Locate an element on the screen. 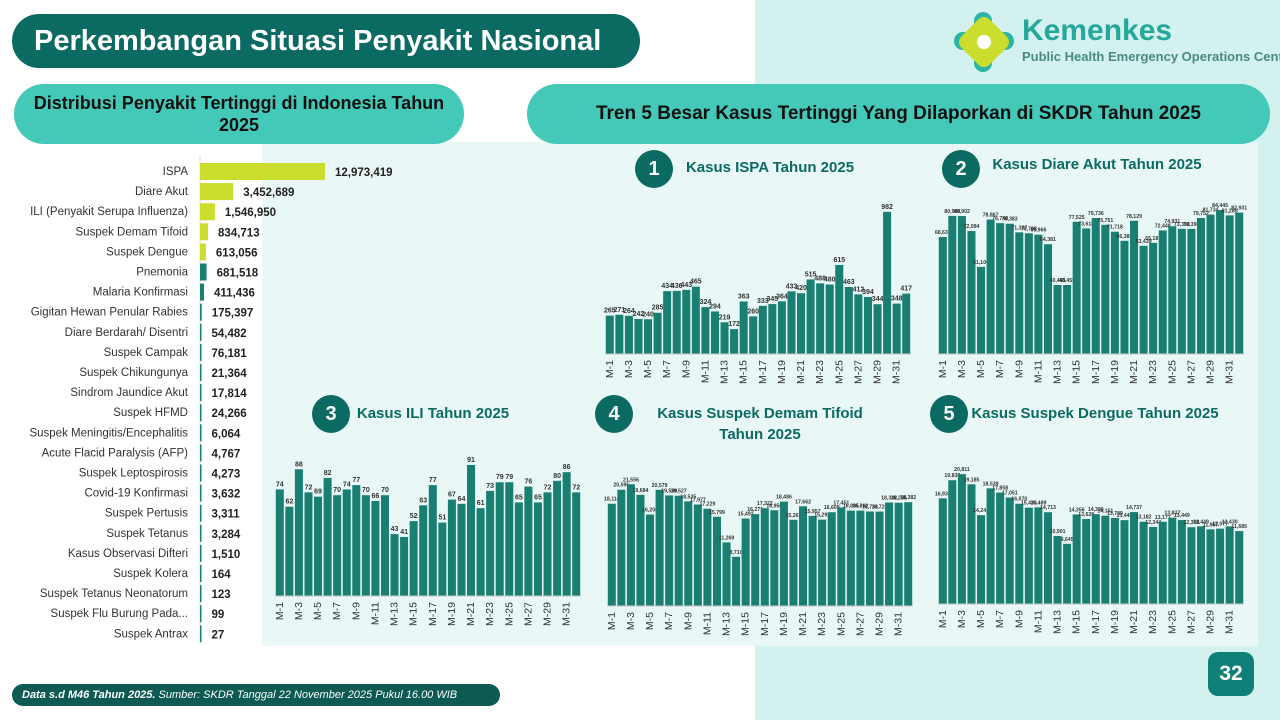 Image resolution: width=1280 pixels, height=720 pixels. data-label: 14,396 is located at coordinates (1096, 510).